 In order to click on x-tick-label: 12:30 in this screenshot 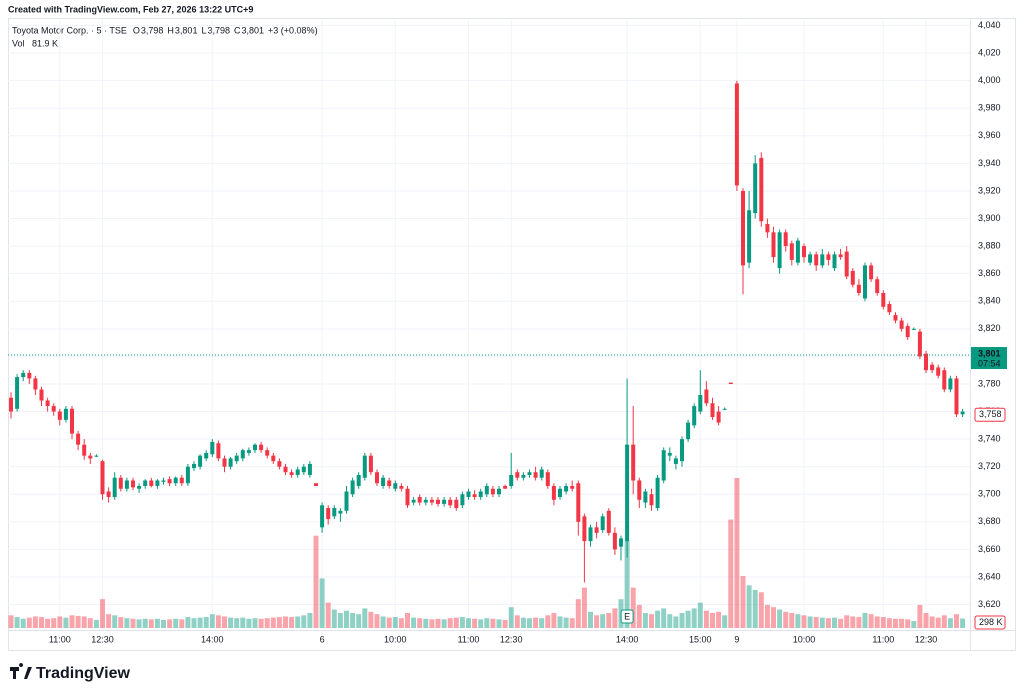, I will do `click(926, 639)`.